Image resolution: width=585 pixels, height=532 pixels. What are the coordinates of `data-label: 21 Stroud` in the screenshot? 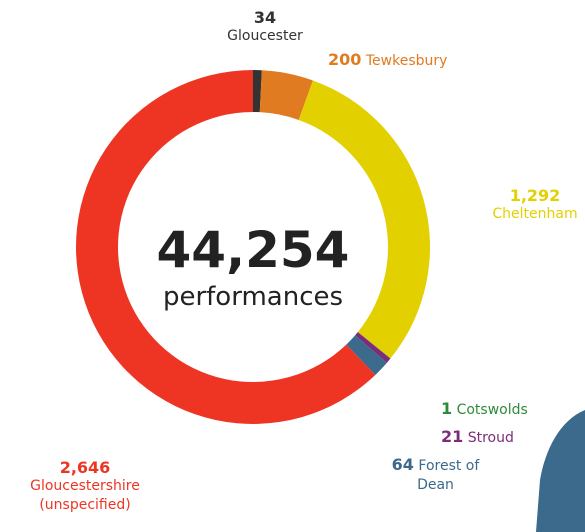 It's located at (511, 437).